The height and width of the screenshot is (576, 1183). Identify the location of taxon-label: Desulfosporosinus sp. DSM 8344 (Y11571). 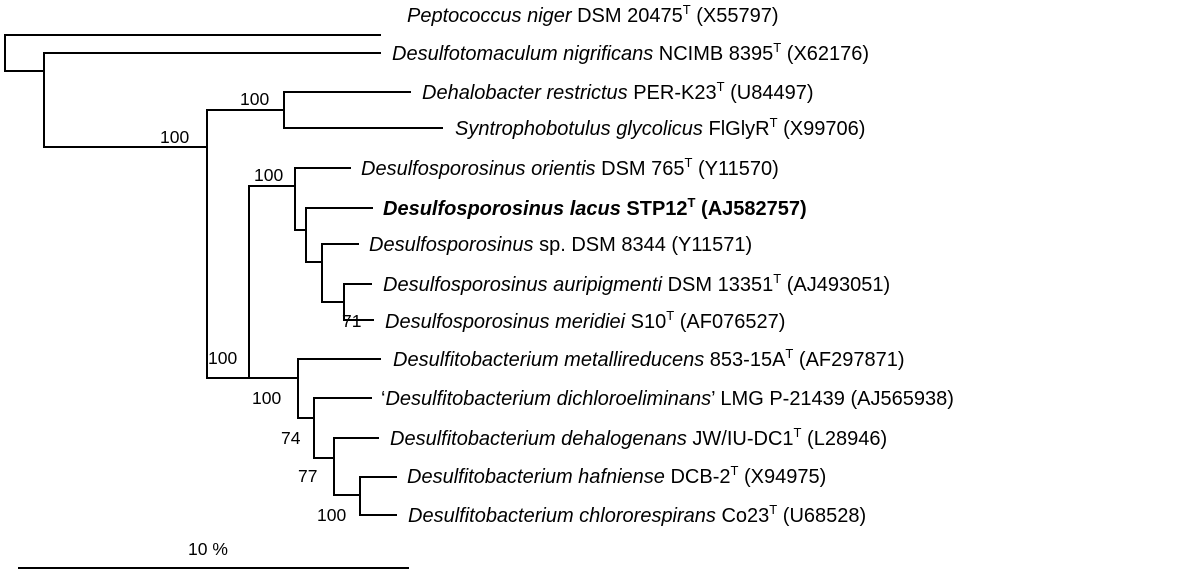
(560, 245).